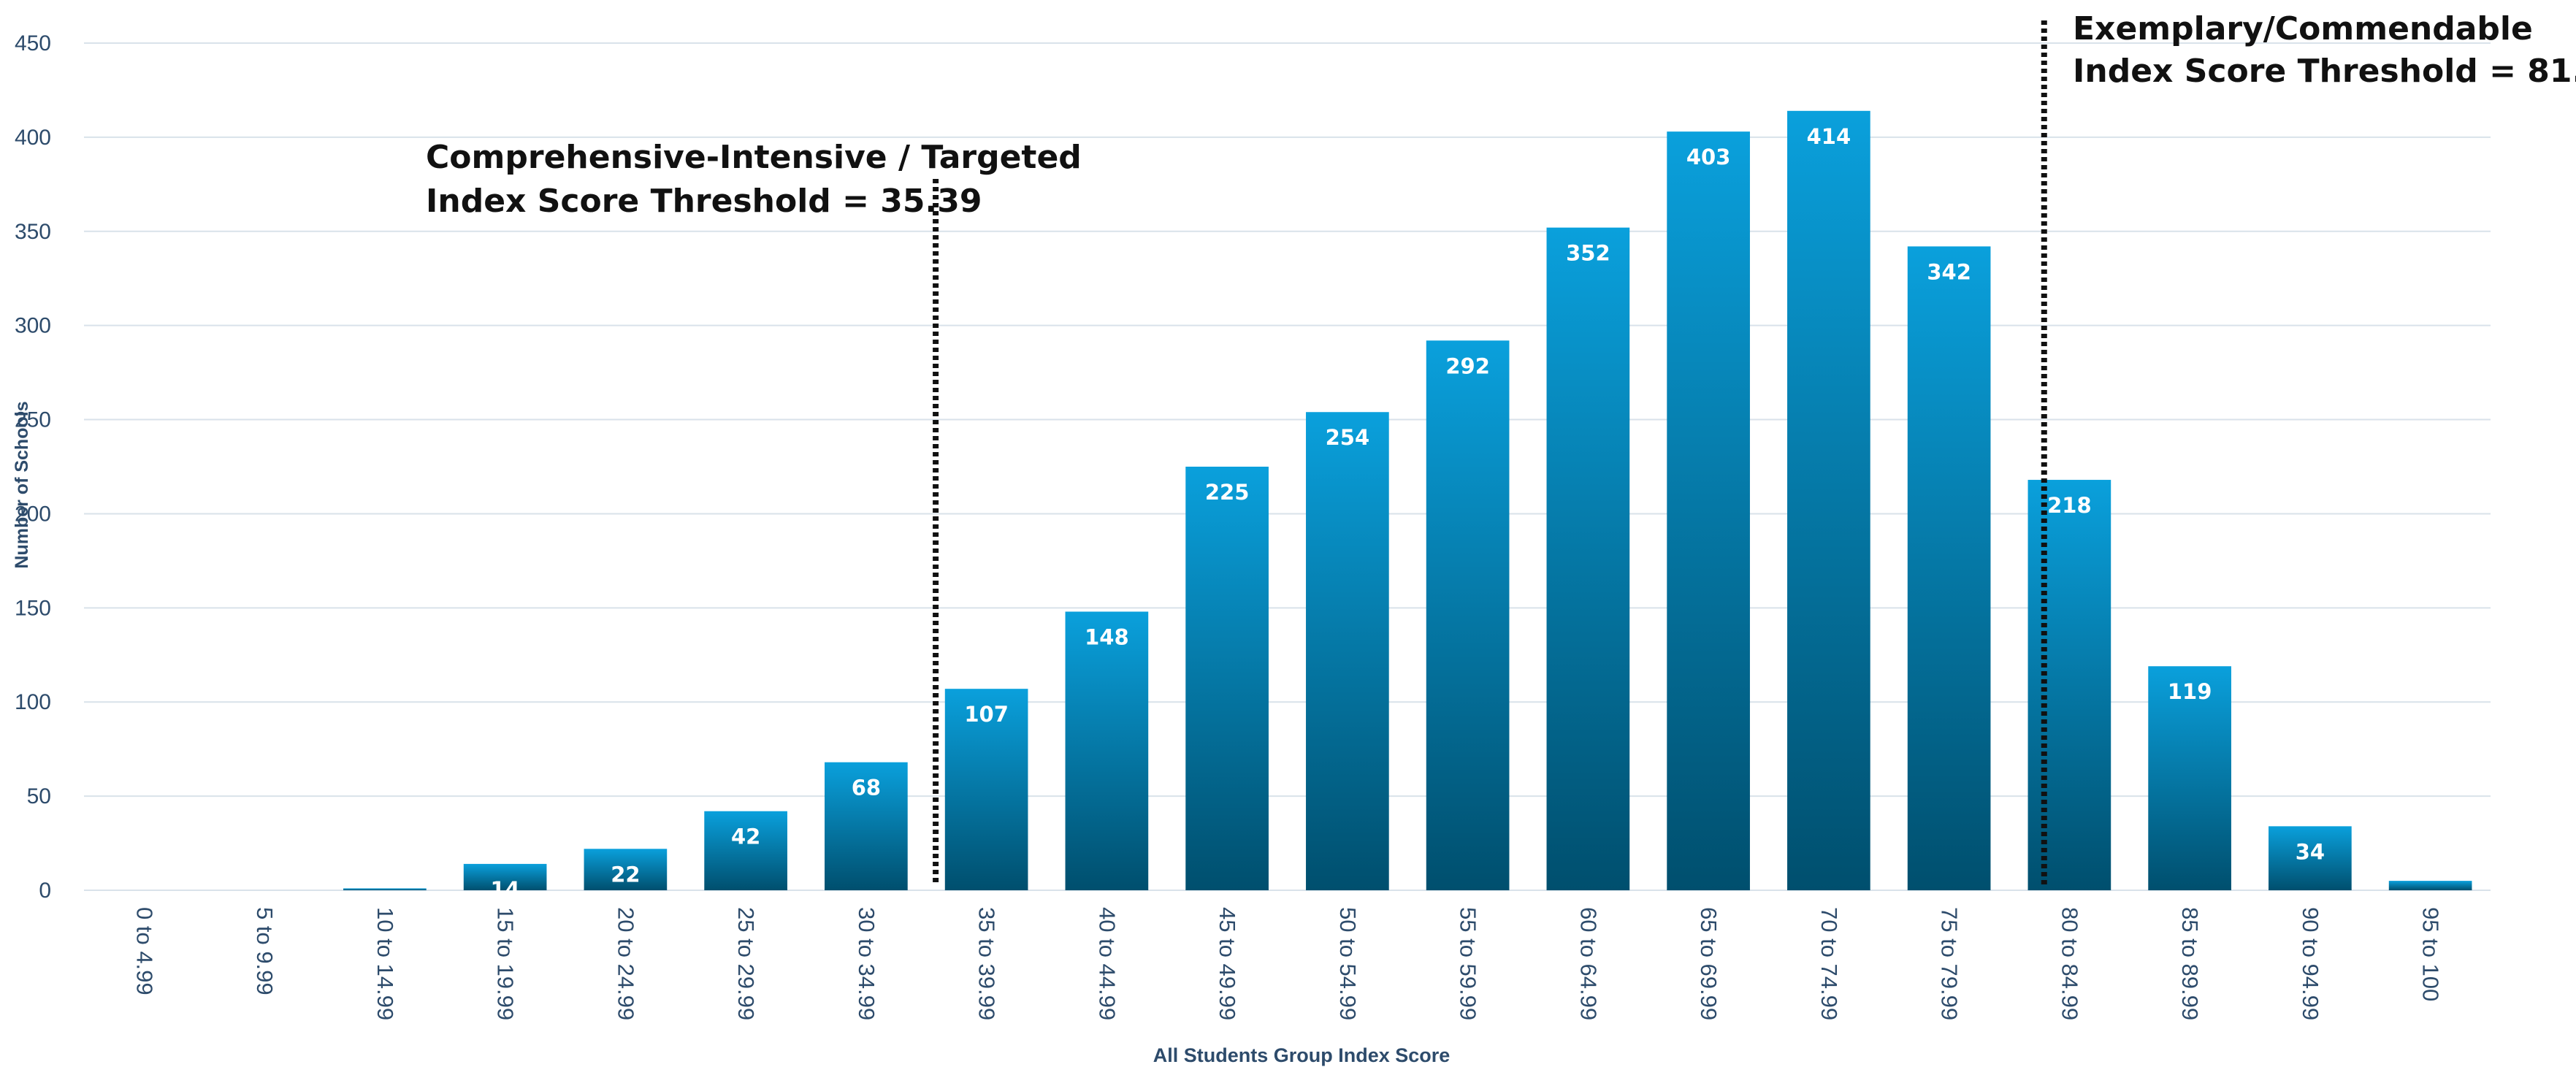 The image size is (2576, 1067). I want to click on y-tick-label: 0, so click(45, 891).